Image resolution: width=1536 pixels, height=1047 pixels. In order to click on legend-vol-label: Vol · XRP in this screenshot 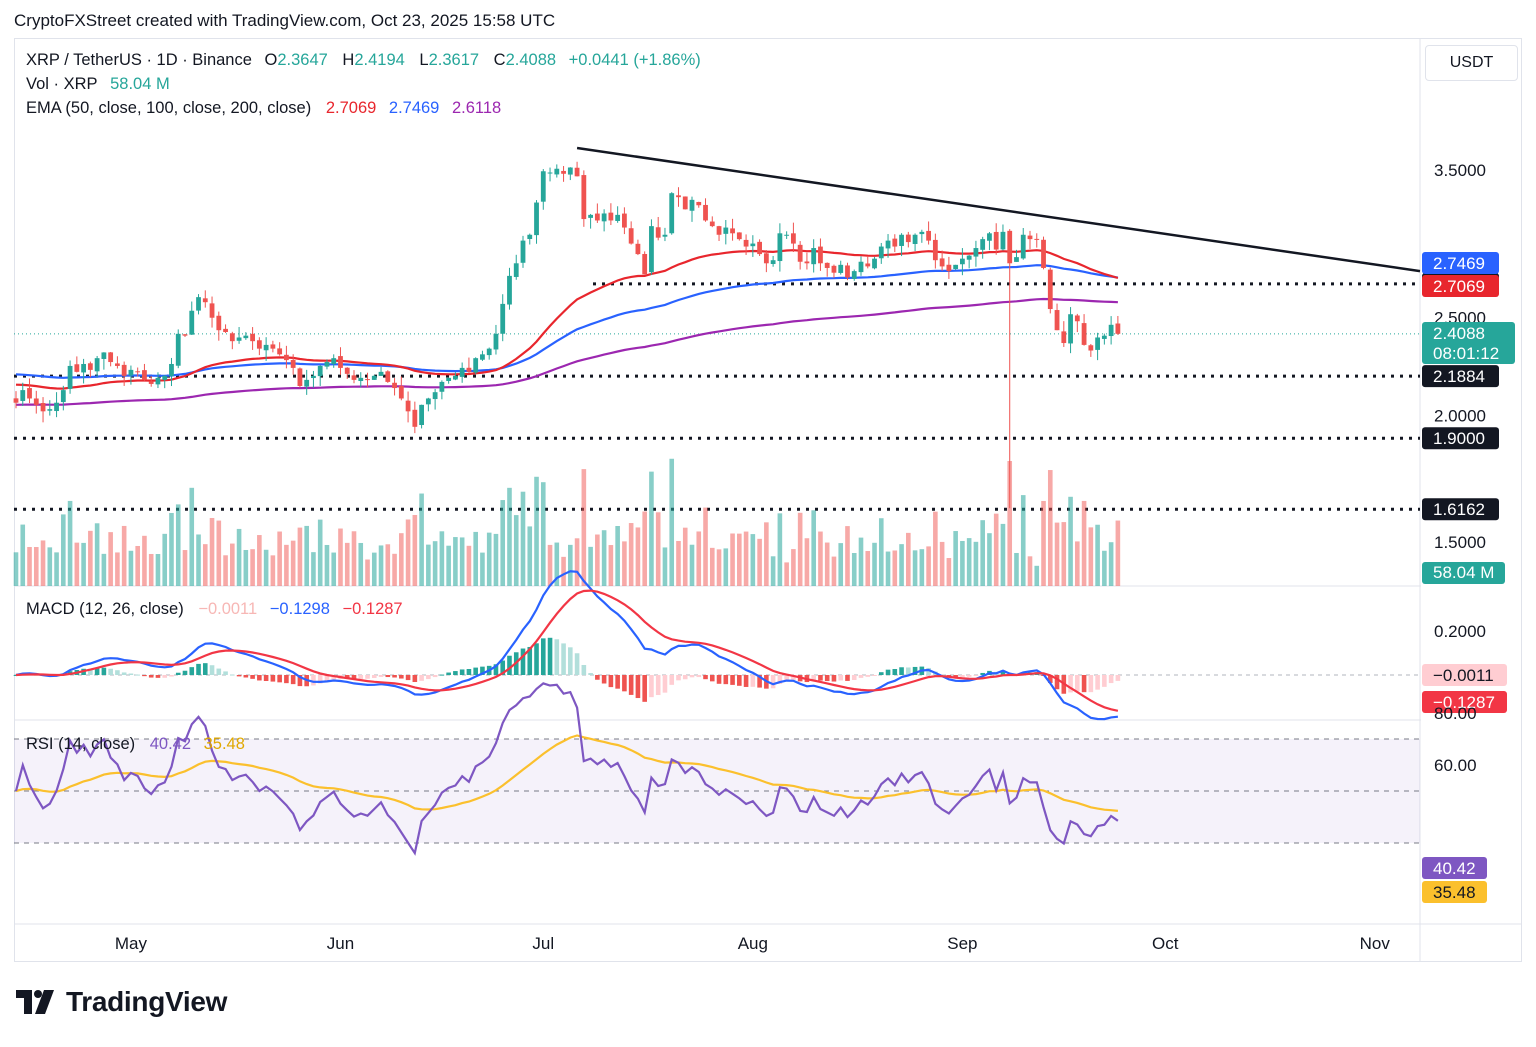, I will do `click(62, 84)`.